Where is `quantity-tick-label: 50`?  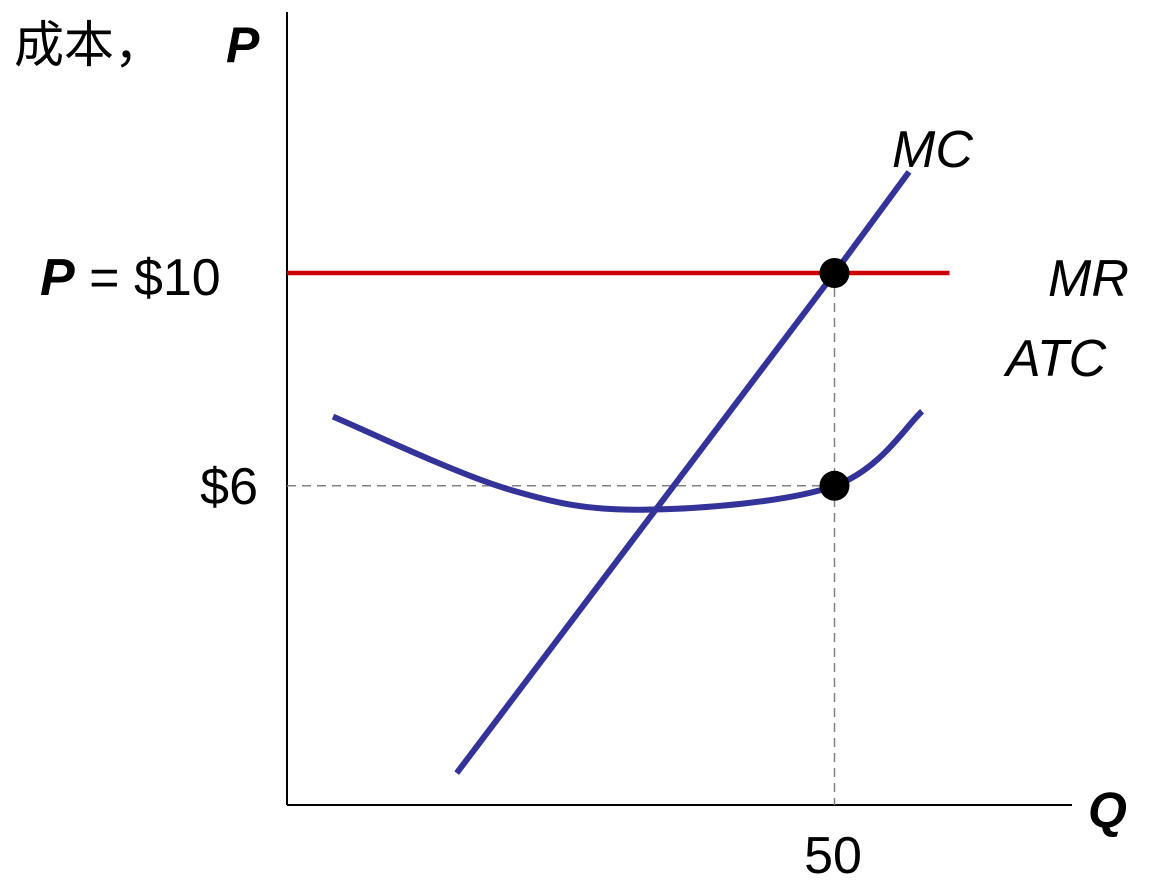 quantity-tick-label: 50 is located at coordinates (833, 854).